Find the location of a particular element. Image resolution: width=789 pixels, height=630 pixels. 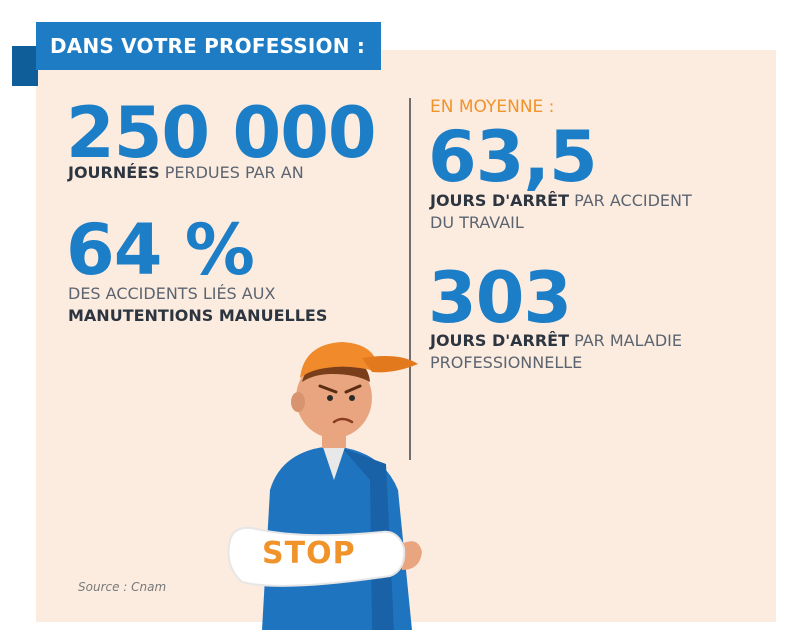

stat-accident-days-line2: DU TRAVAIL is located at coordinates (477, 222).